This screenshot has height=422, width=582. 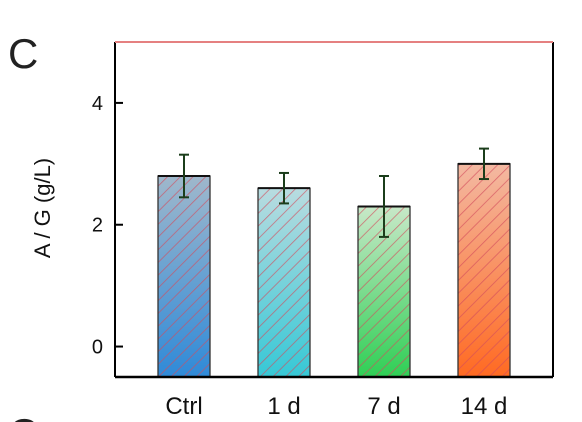 What do you see at coordinates (42, 208) in the screenshot?
I see `y-axis-title: A / G (g/L)` at bounding box center [42, 208].